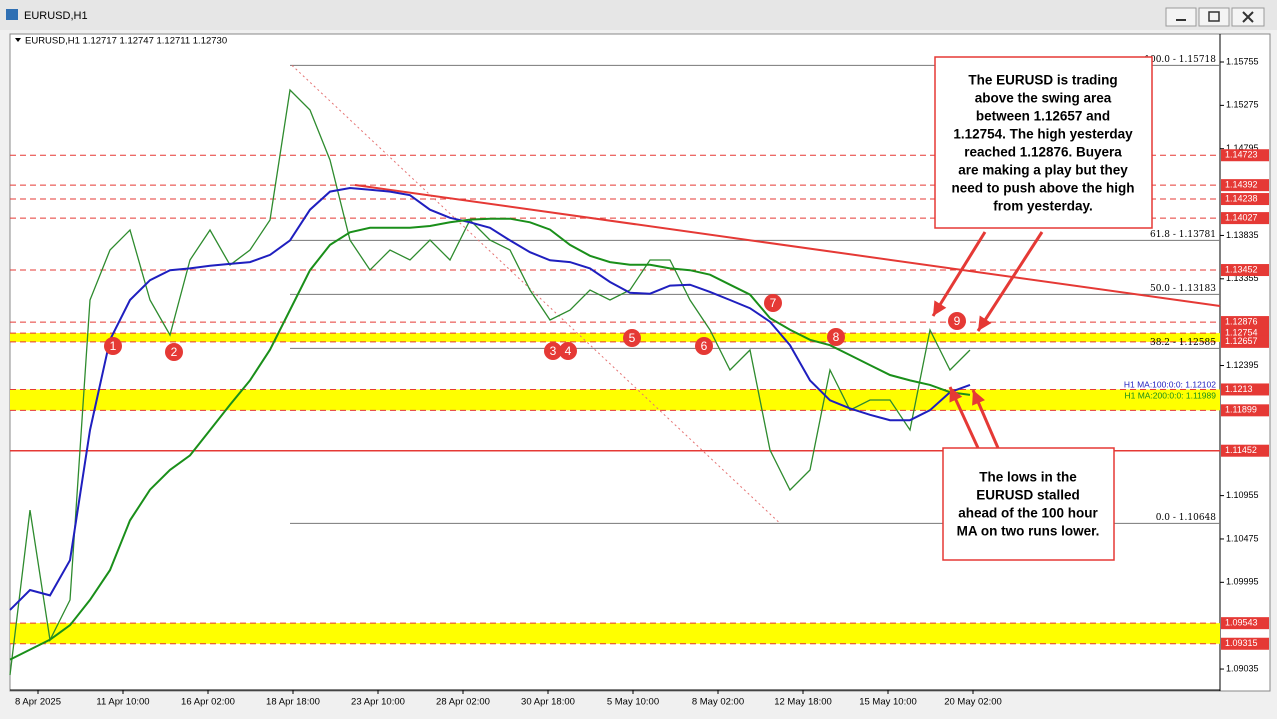 The height and width of the screenshot is (724, 1277). Describe the element at coordinates (1242, 365) in the screenshot. I see `y-tick-label: 1.12395` at that location.